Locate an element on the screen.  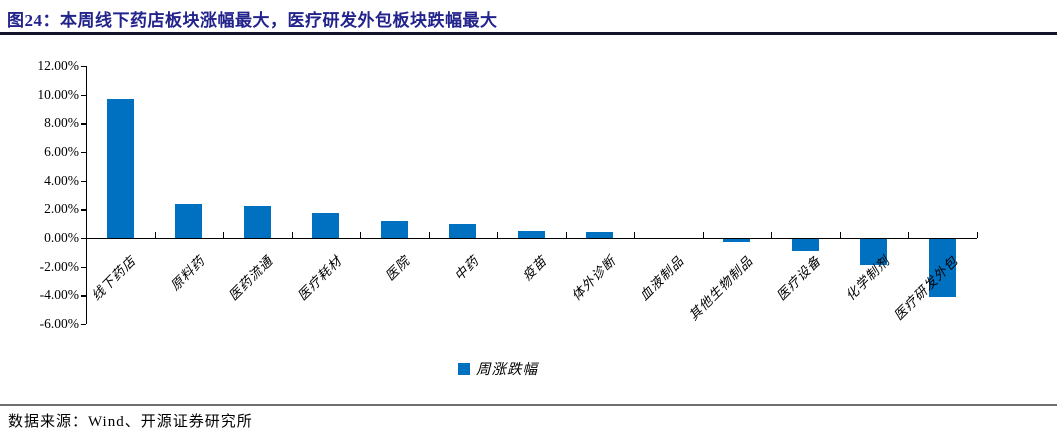
legend-color-swatch is located at coordinates (464, 368).